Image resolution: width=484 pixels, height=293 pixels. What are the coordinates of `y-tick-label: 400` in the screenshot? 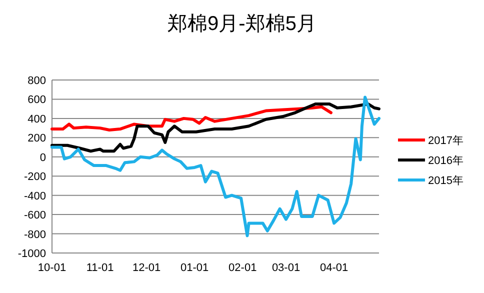 It's located at (37, 119).